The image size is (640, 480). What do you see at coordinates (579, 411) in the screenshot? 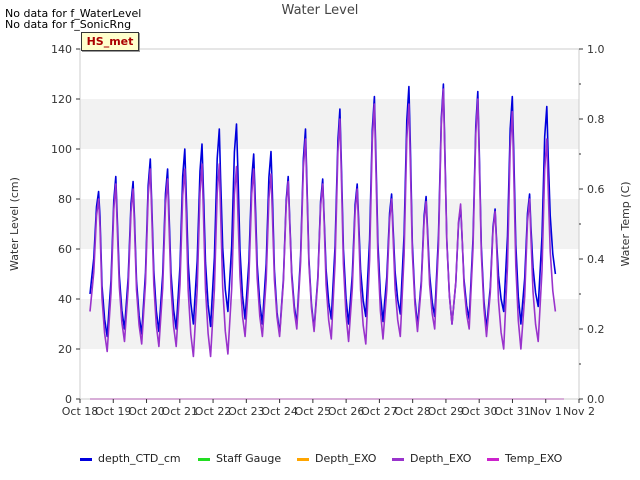
I see `x-tick-label: Nov 2` at bounding box center [579, 411].